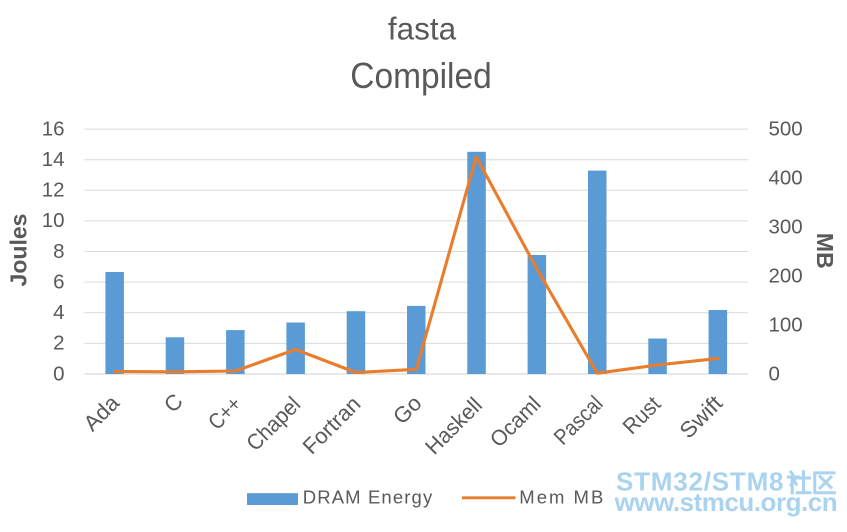 Image resolution: width=847 pixels, height=532 pixels. What do you see at coordinates (700, 481) in the screenshot?
I see `svg-text: STM32/STM8` at bounding box center [700, 481].